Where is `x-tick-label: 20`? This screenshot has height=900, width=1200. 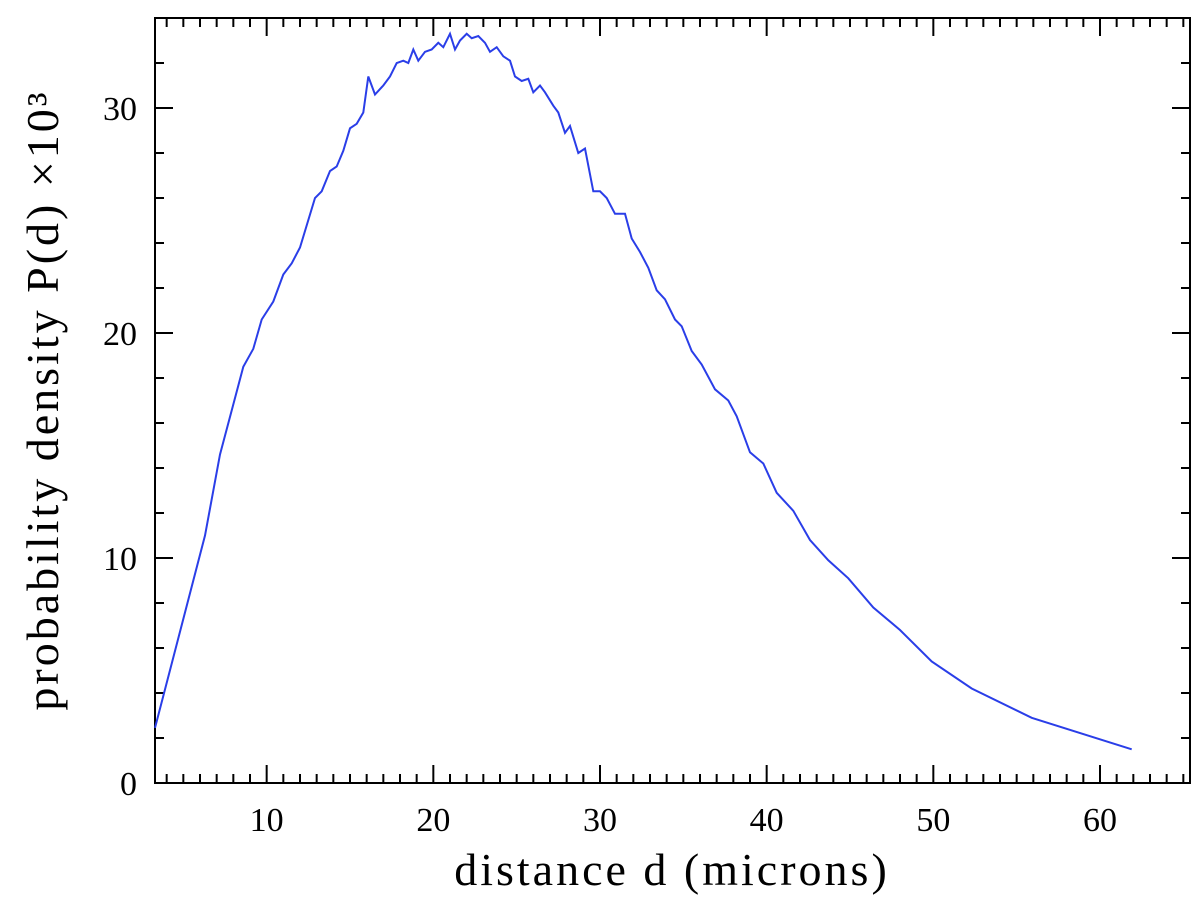
x-tick-label: 20 is located at coordinates (433, 820).